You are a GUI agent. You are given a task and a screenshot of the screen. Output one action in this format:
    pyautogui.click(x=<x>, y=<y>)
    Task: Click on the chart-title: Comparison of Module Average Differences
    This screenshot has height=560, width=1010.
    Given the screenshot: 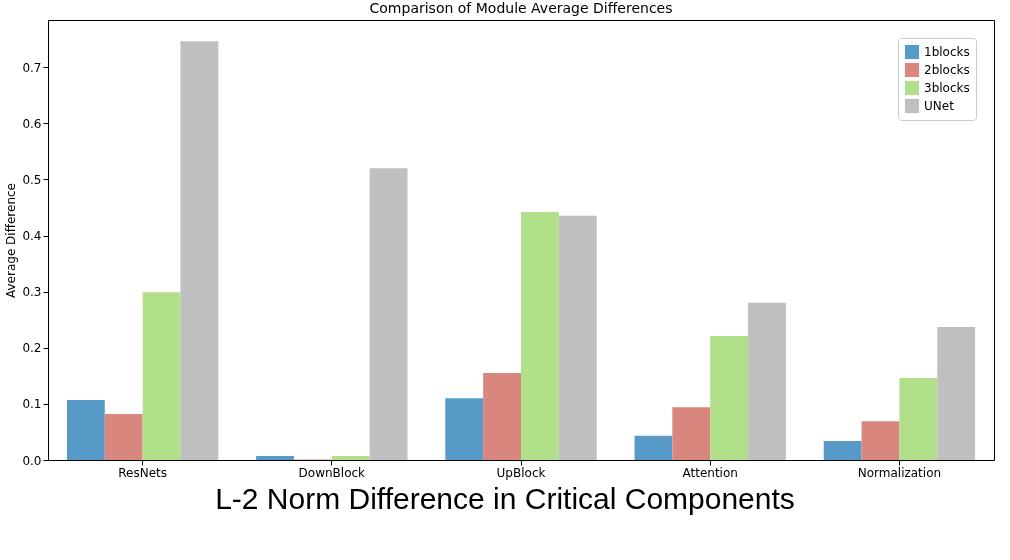 What is the action you would take?
    pyautogui.click(x=521, y=8)
    